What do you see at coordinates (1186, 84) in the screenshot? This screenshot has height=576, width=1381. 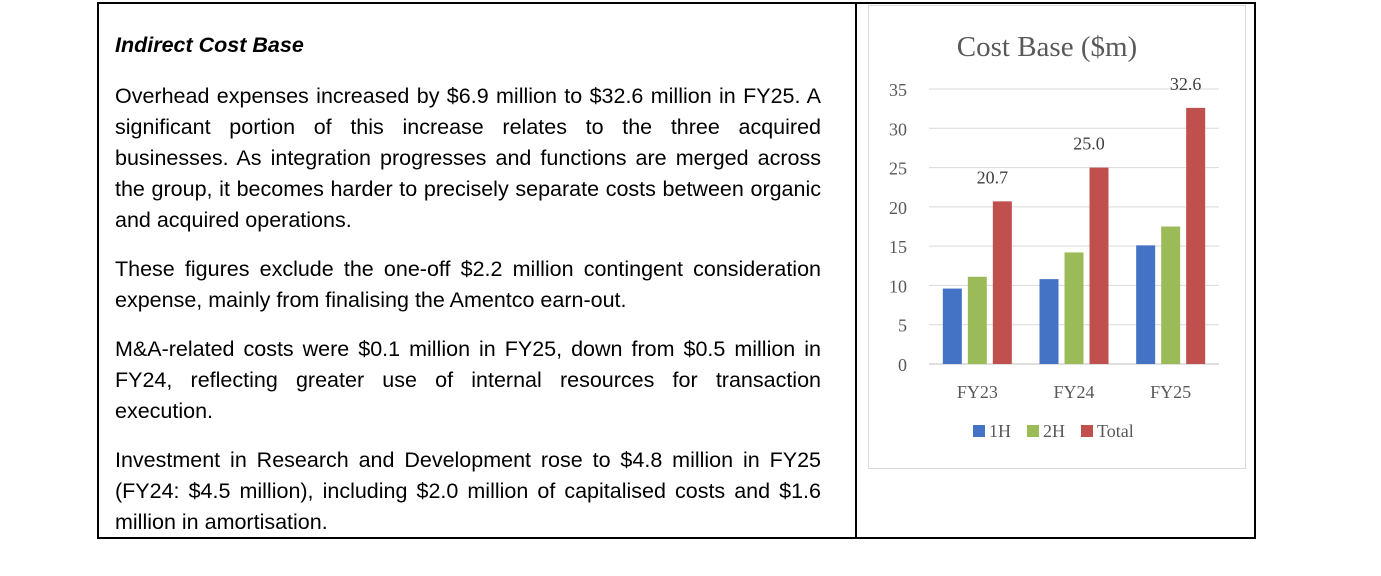 I see `data-label-fy25: 32.6` at bounding box center [1186, 84].